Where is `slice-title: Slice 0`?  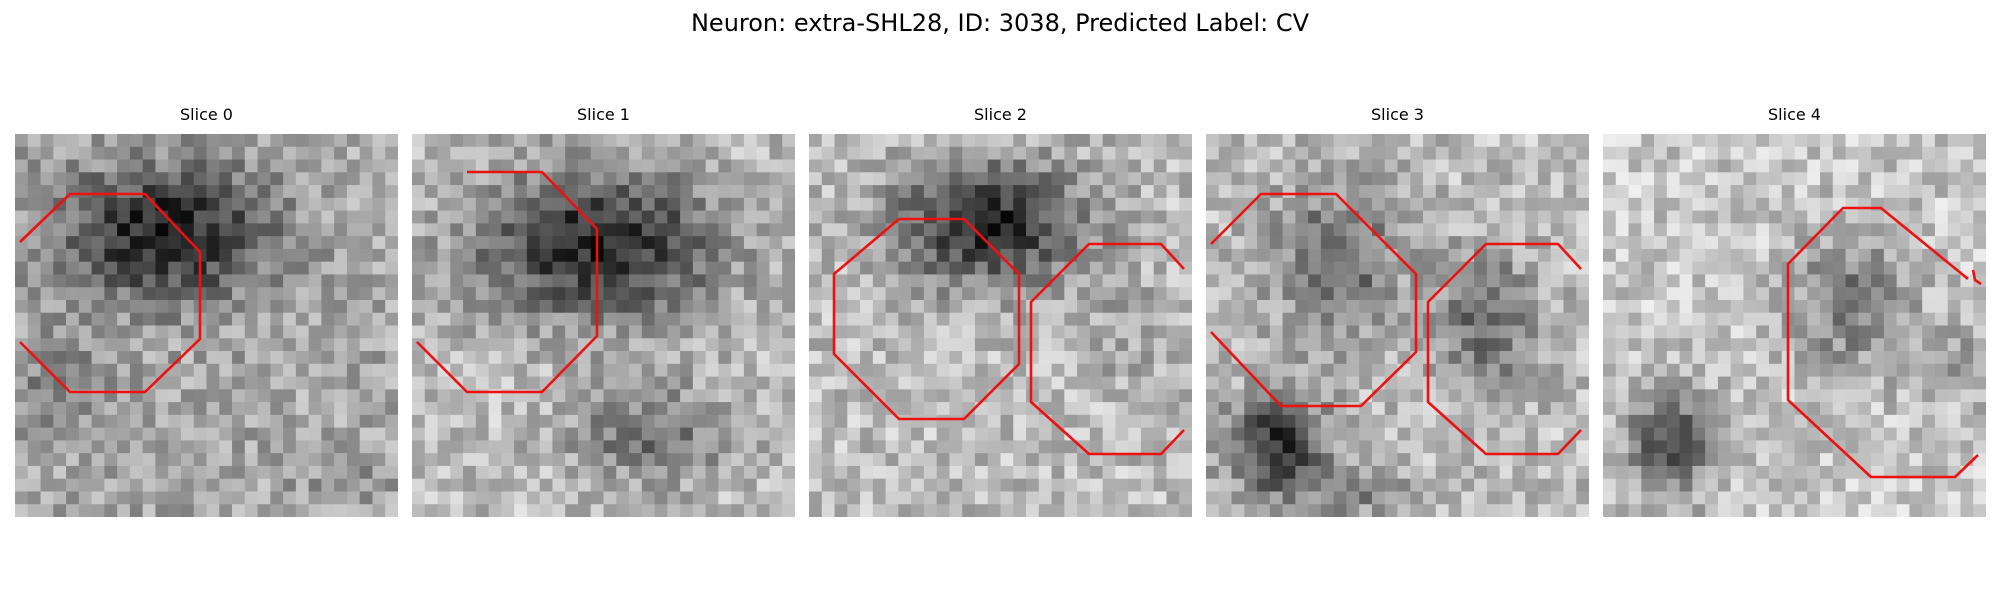 slice-title: Slice 0 is located at coordinates (206, 115).